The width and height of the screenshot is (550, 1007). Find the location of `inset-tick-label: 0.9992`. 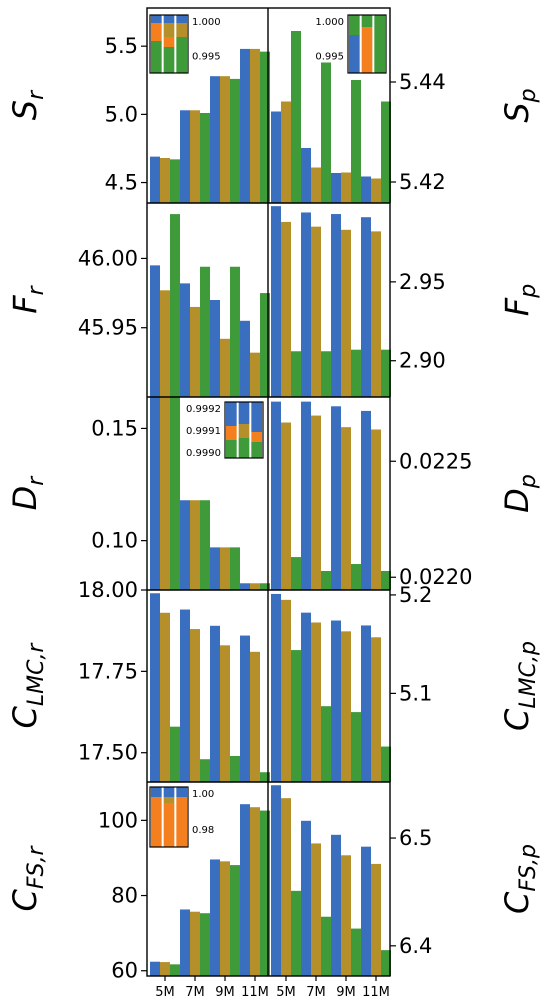

inset-tick-label: 0.9992 is located at coordinates (203, 409).